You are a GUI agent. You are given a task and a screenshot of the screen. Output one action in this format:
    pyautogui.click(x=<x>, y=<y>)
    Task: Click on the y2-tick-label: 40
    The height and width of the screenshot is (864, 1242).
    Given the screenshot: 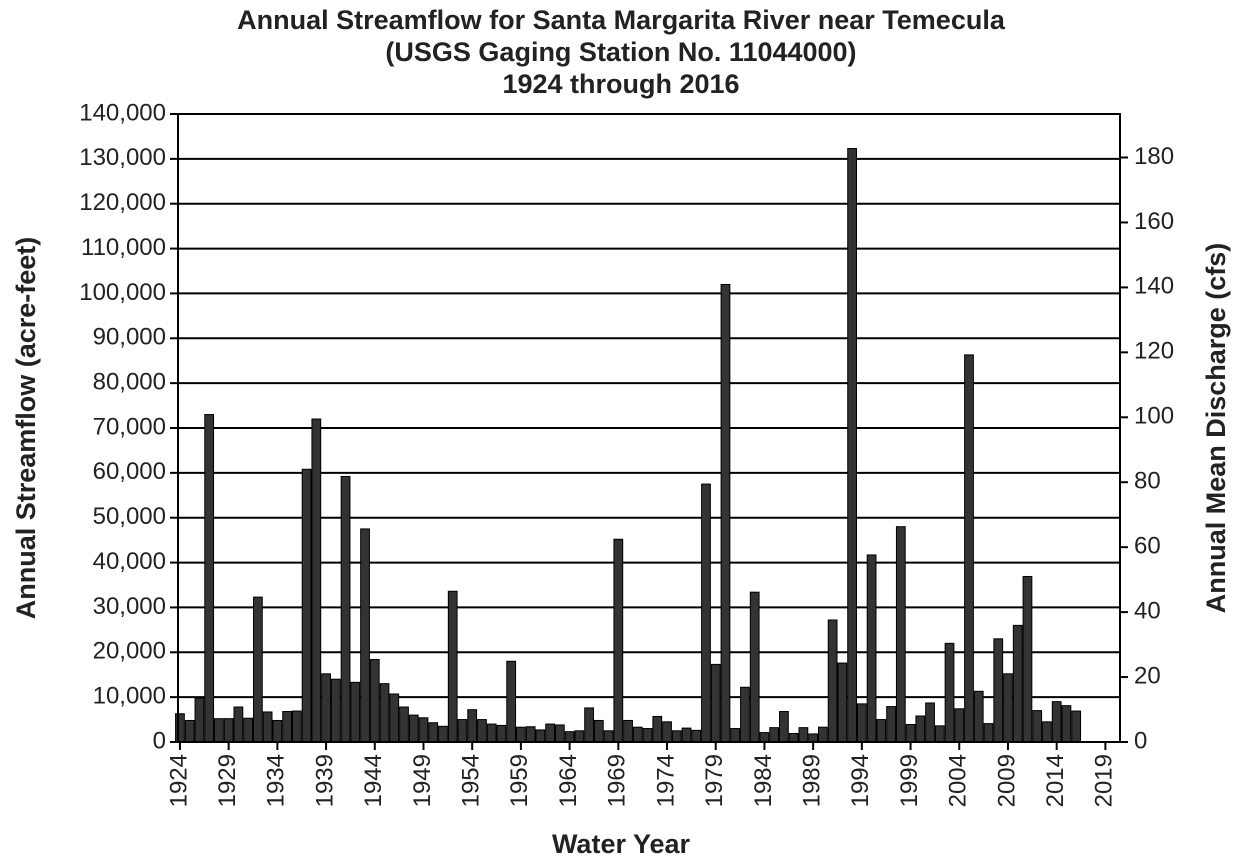 What is the action you would take?
    pyautogui.click(x=1147, y=610)
    